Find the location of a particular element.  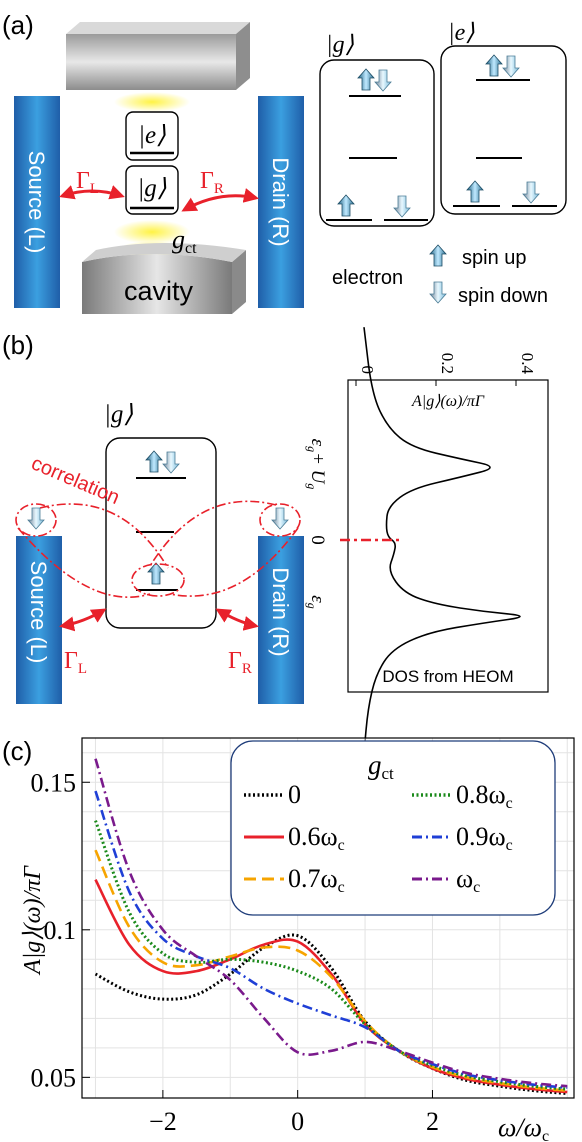

cavity-top-mirror is located at coordinates (158, 56).